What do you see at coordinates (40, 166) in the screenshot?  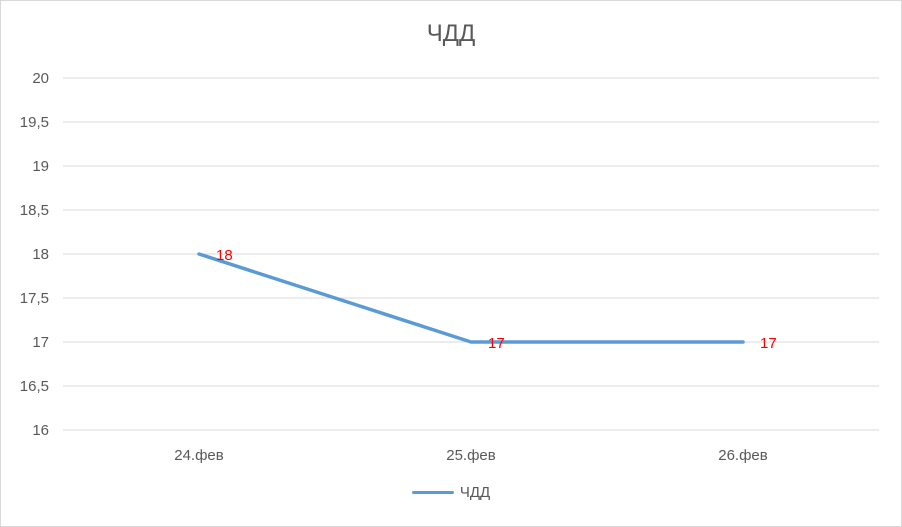 I see `y-tick-label: 19` at bounding box center [40, 166].